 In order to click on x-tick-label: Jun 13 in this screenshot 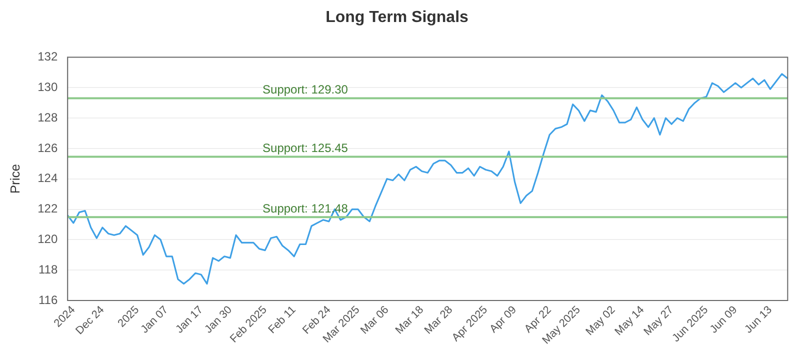, I will do `click(758, 320)`.